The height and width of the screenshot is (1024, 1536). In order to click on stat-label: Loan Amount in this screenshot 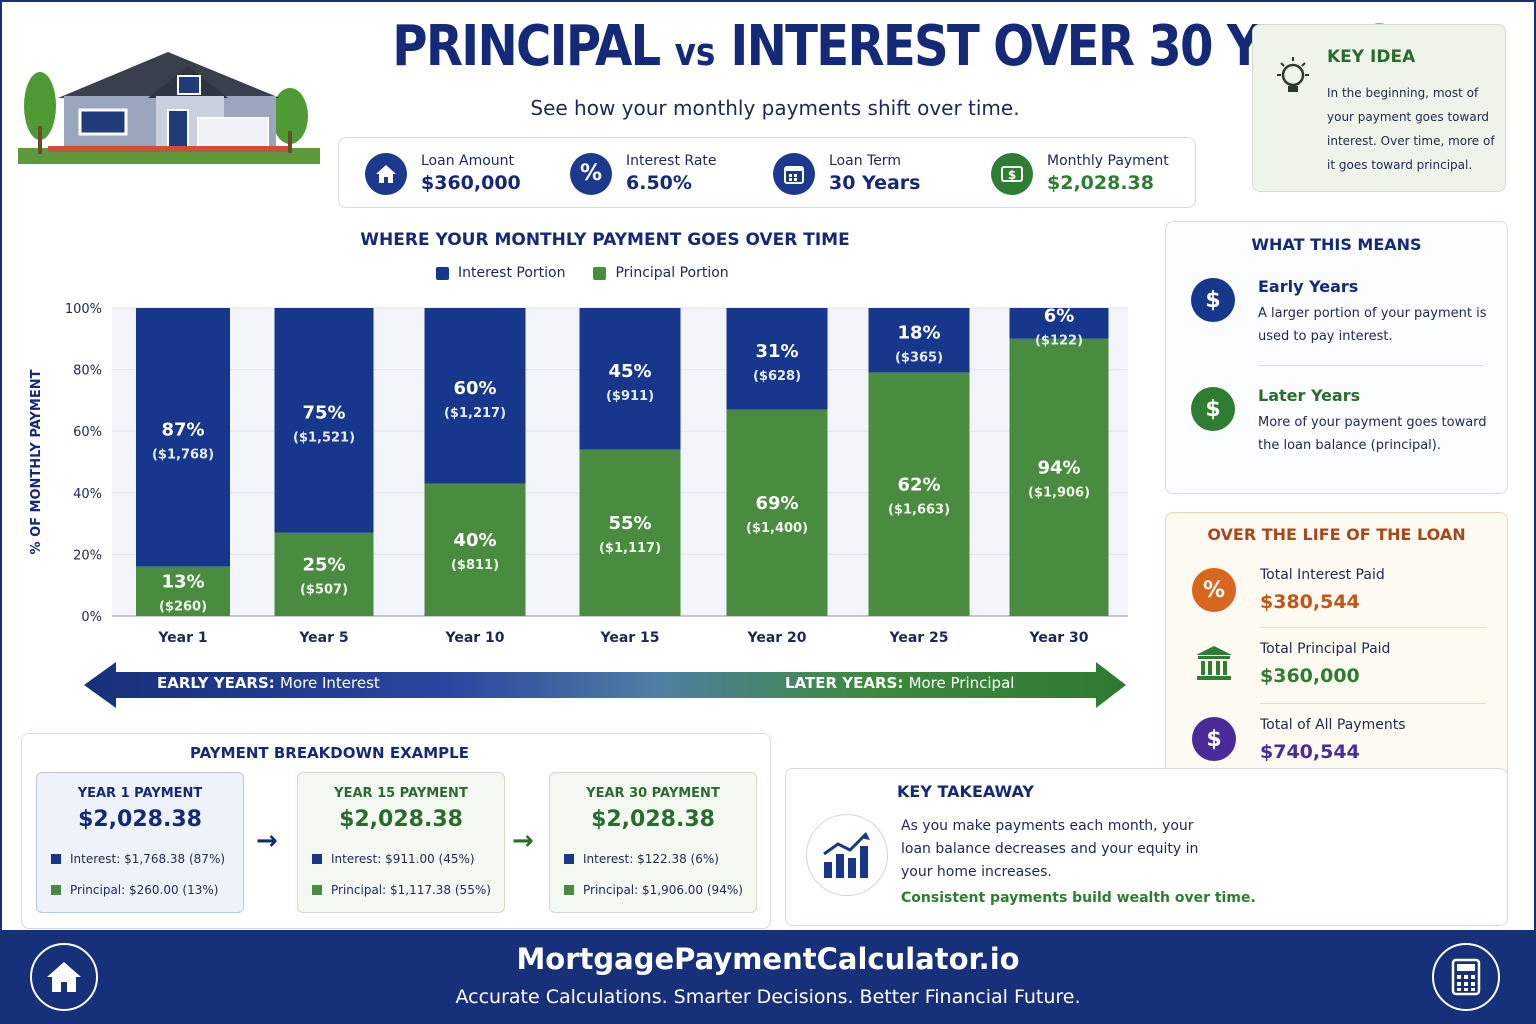, I will do `click(468, 161)`.